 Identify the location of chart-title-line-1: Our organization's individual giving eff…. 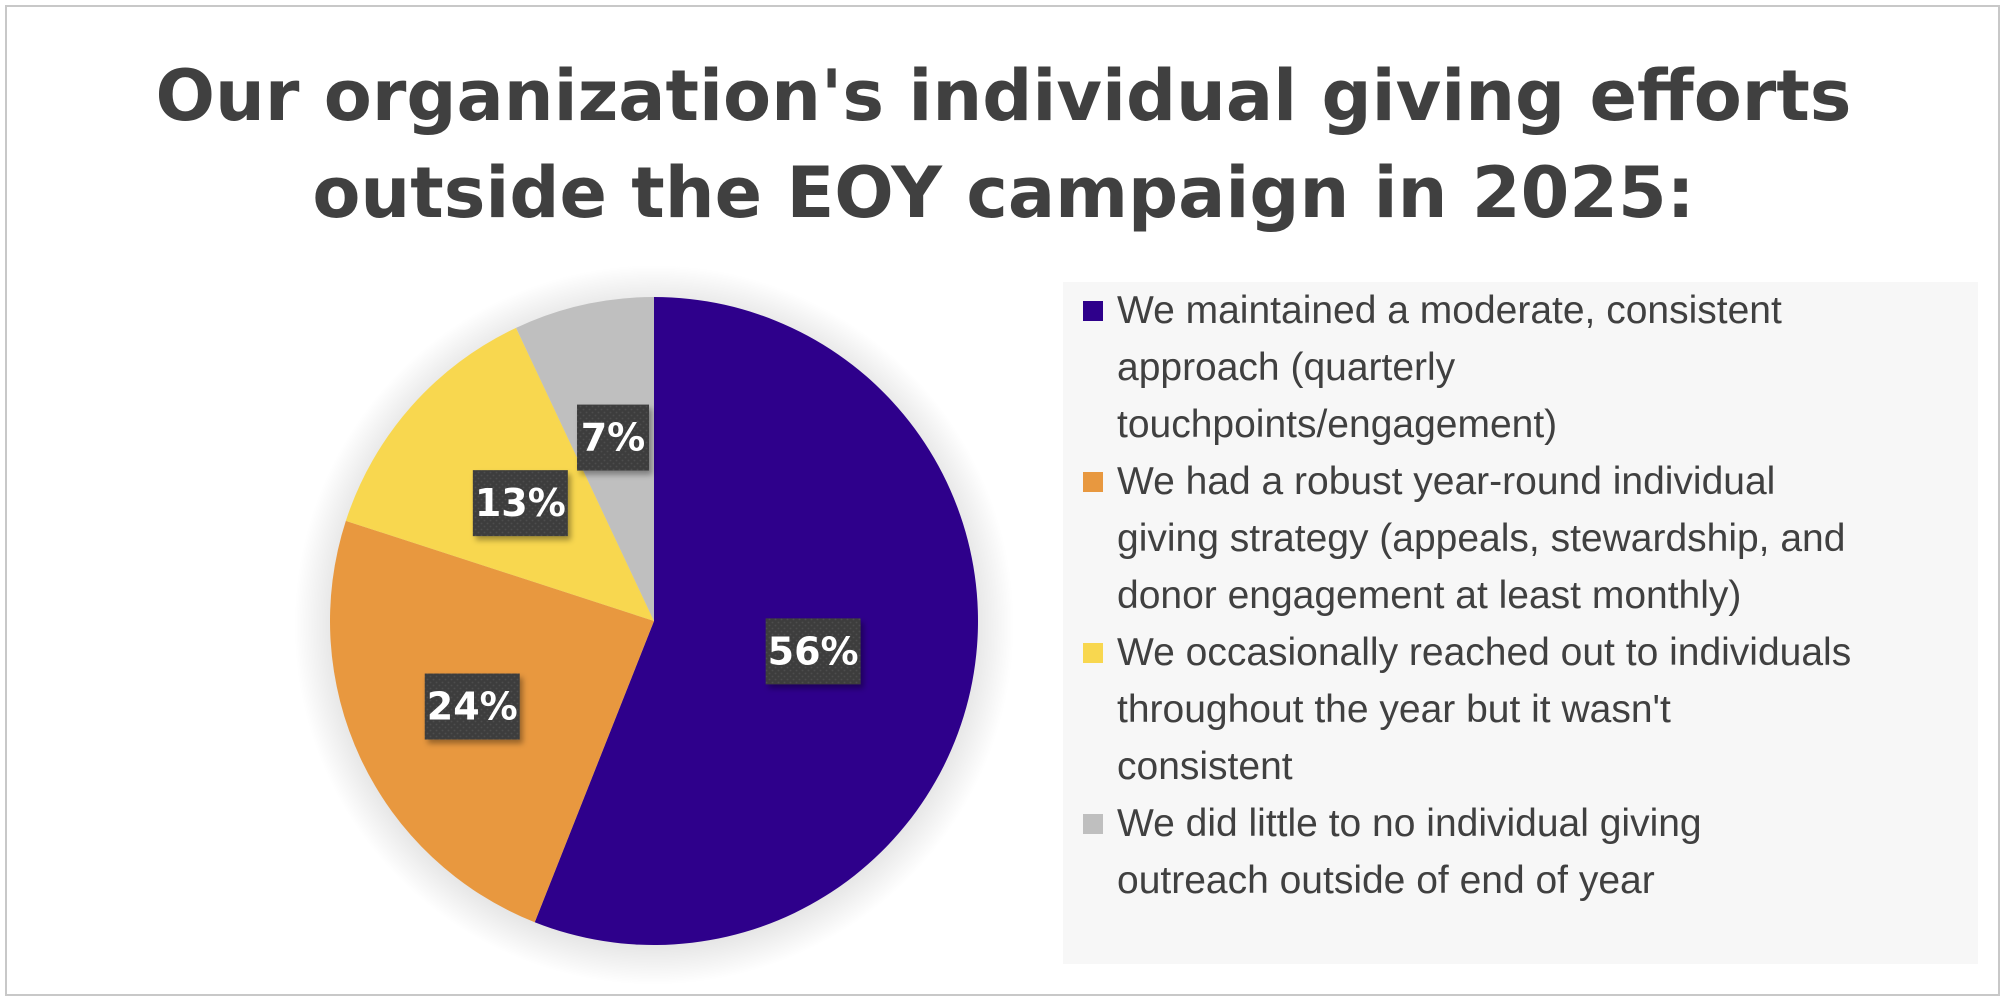
(1003, 96).